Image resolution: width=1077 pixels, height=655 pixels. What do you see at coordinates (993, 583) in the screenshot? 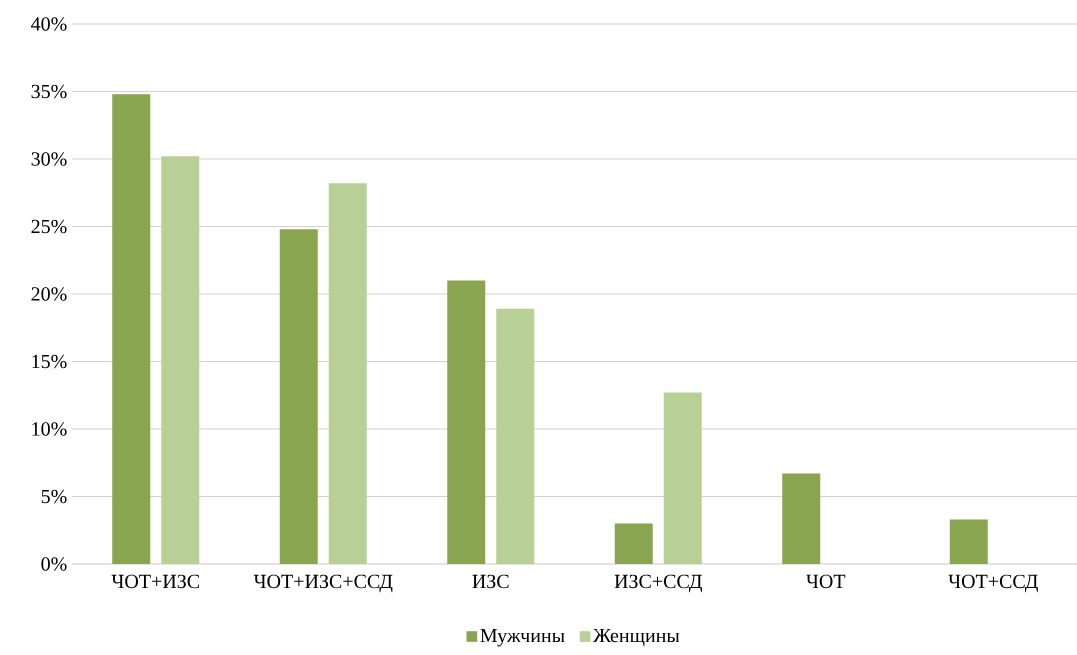
I see `x-tick-label: ЧОТ+ССД` at bounding box center [993, 583].